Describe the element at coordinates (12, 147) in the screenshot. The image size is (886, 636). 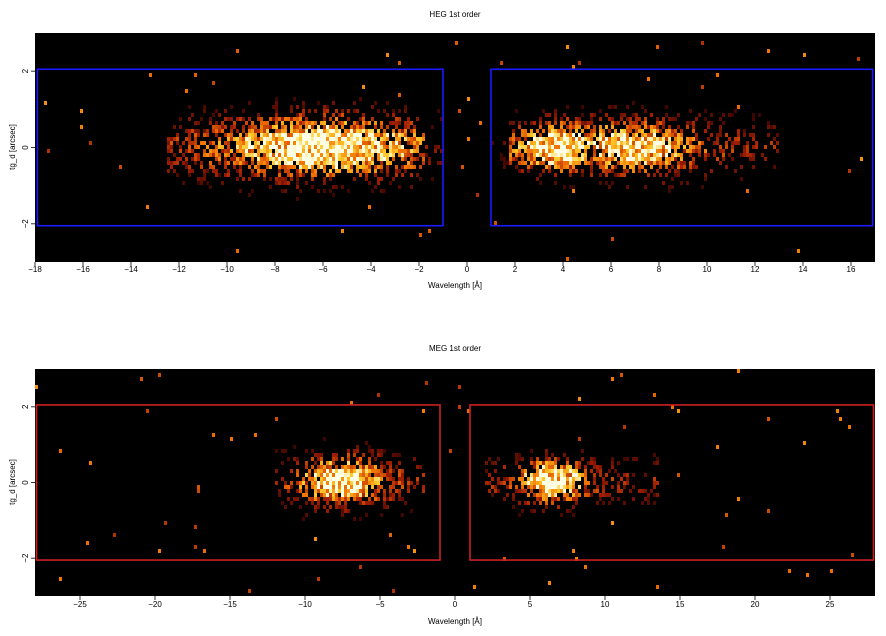
I see `heg-y-axis-label: tg_d [arcsec]` at that location.